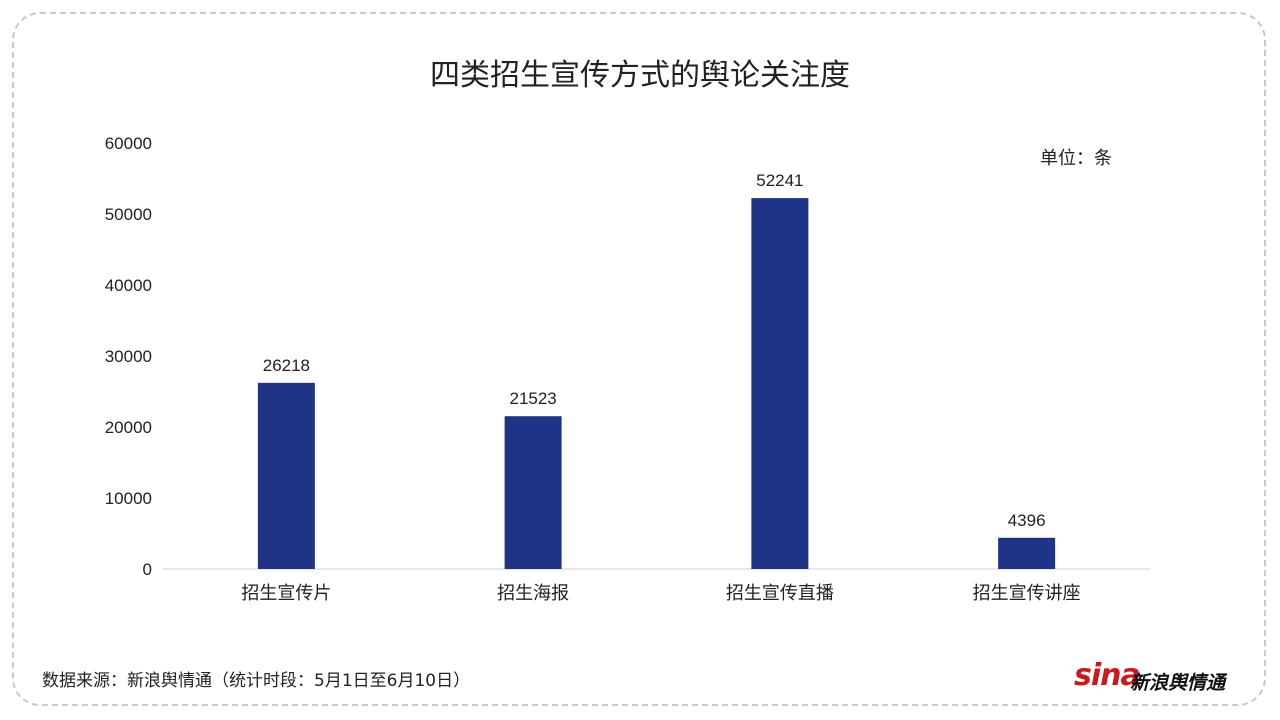 This screenshot has width=1280, height=720. I want to click on y-tick-label: 0, so click(147, 569).